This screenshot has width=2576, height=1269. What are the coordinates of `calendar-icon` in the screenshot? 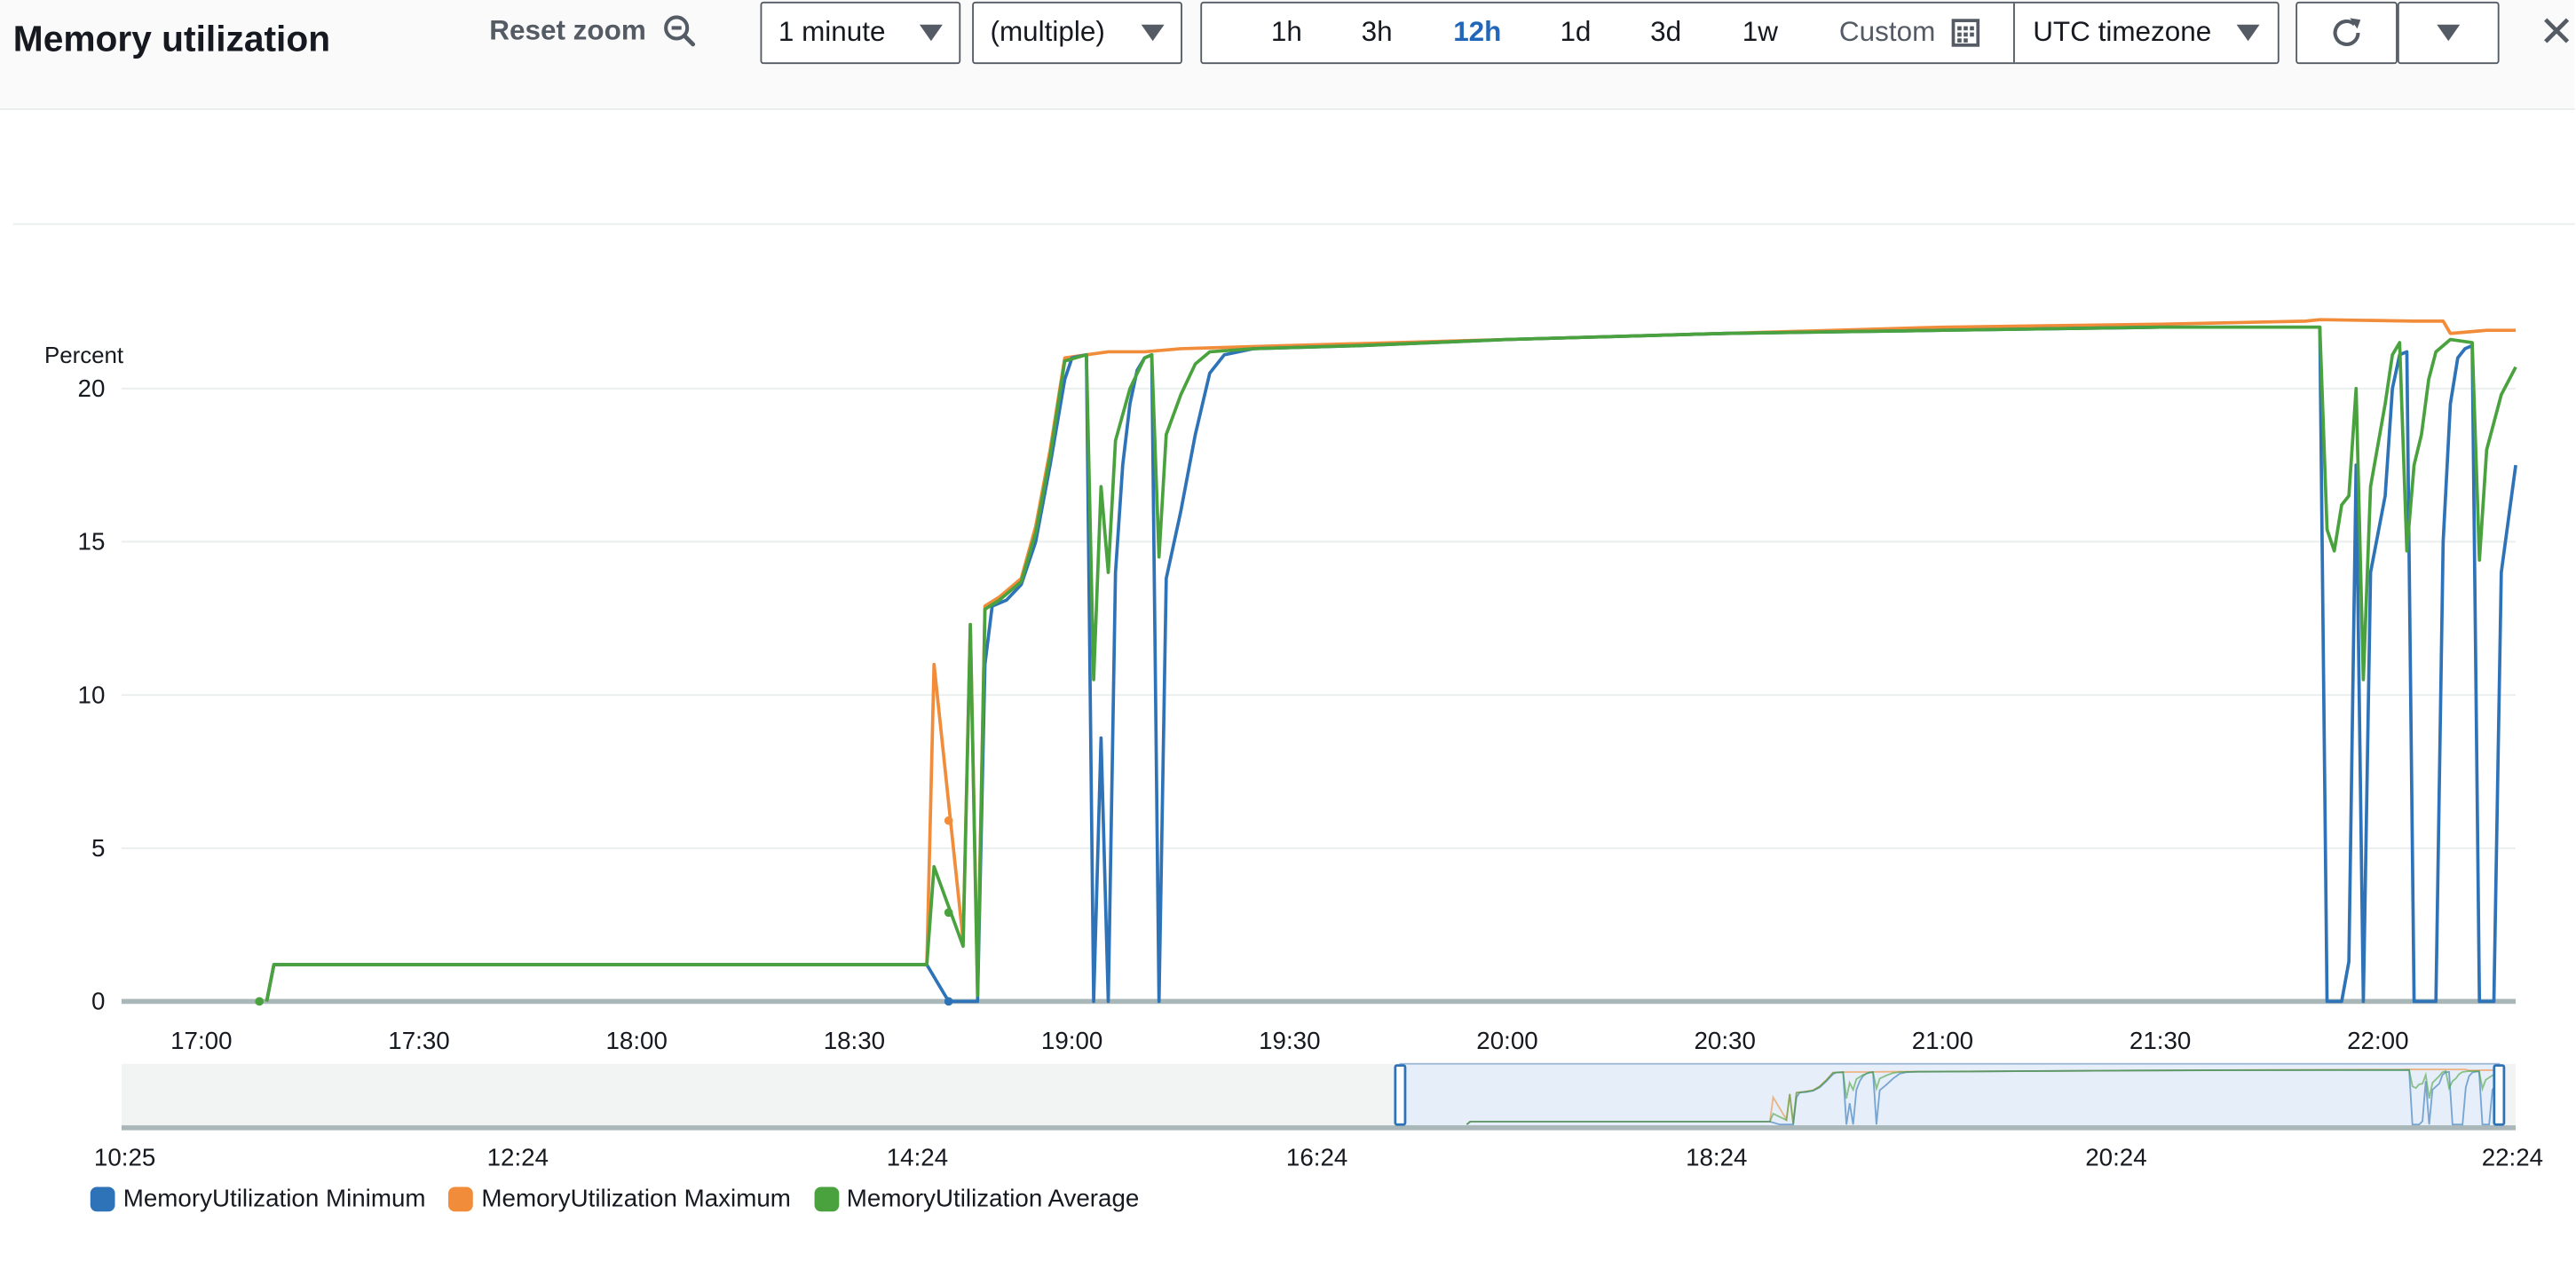 It's located at (1964, 33).